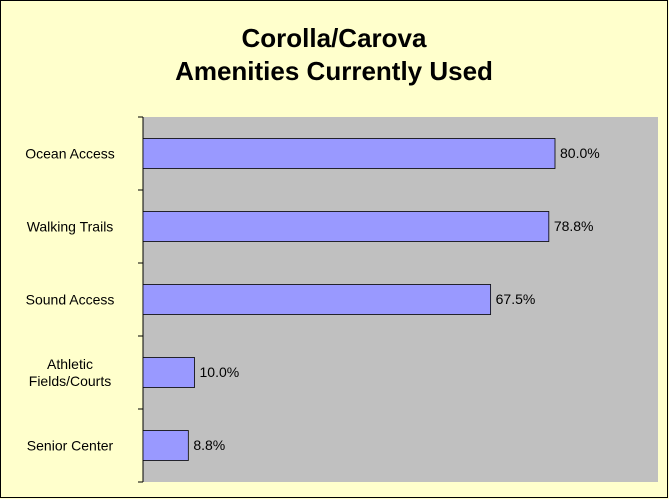 The width and height of the screenshot is (669, 499). Describe the element at coordinates (70, 372) in the screenshot. I see `y-tick-label: Athletic Fields/Courts` at that location.